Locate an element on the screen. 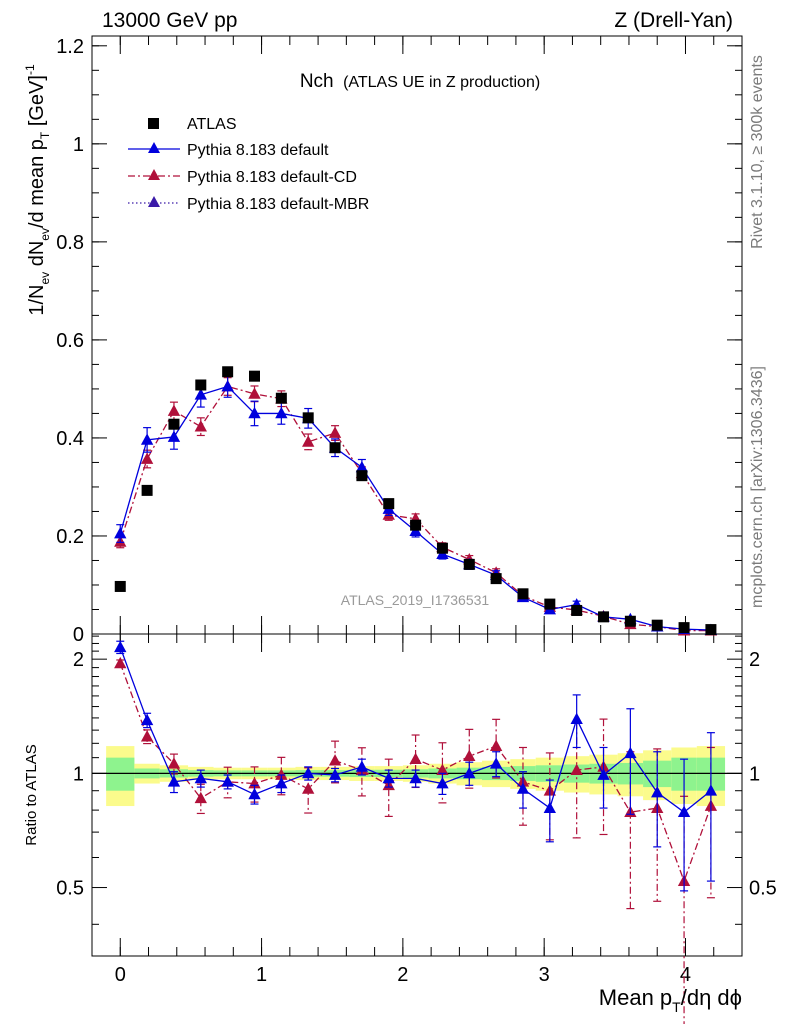 Image resolution: width=786 pixels, height=1024 pixels. ratio-y-tick-label-right: 2 is located at coordinates (754, 660).